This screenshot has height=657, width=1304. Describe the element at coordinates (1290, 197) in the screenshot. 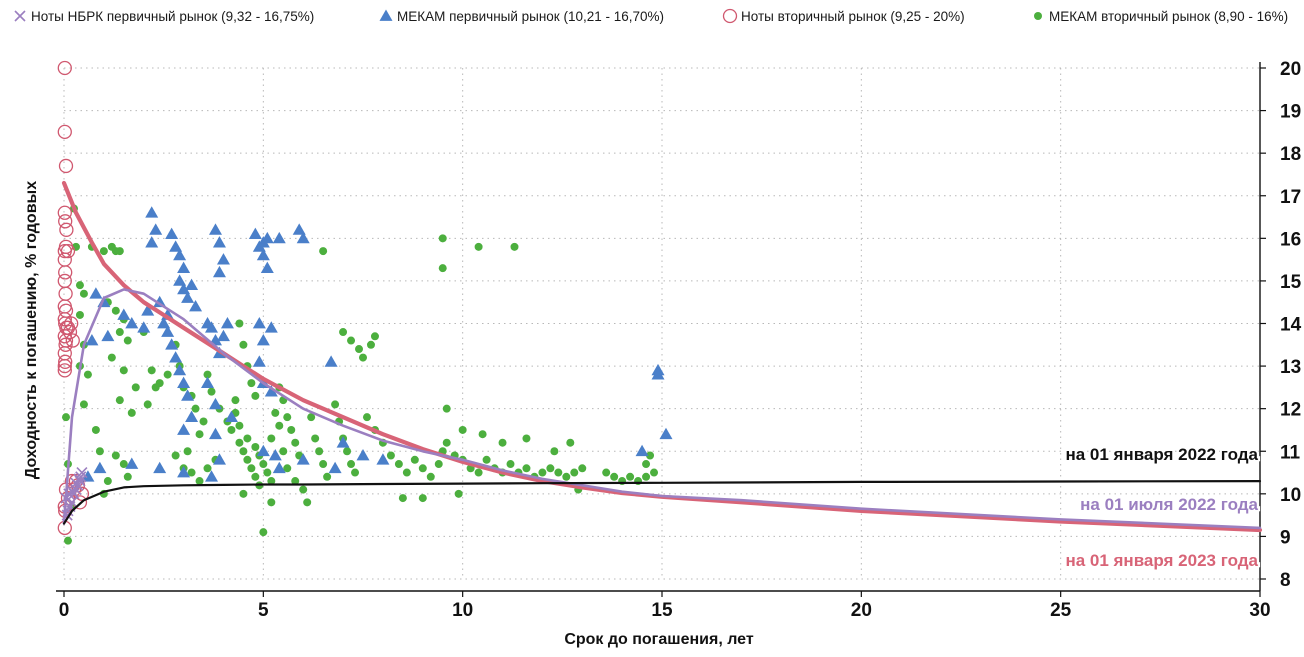

I see `y-tick-label: 17` at that location.